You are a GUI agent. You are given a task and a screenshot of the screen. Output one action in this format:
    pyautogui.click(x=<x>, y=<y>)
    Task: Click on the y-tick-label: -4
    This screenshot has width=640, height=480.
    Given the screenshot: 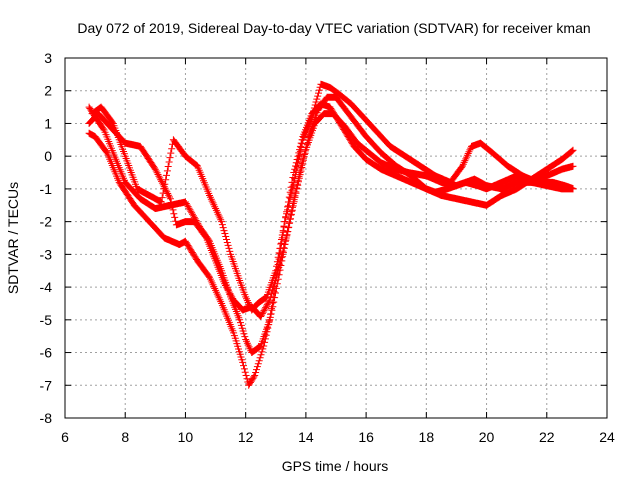 What is the action you would take?
    pyautogui.click(x=46, y=287)
    